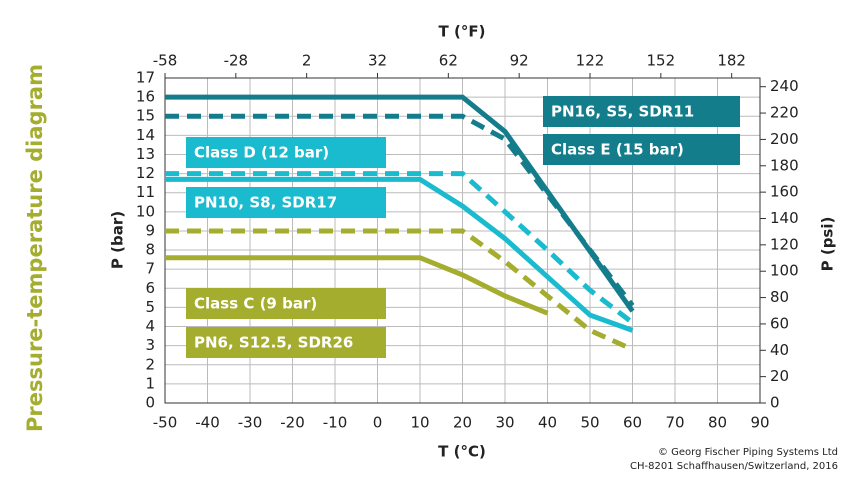 The height and width of the screenshot is (477, 859). I want to click on x-tick-label: 40, so click(547, 423).